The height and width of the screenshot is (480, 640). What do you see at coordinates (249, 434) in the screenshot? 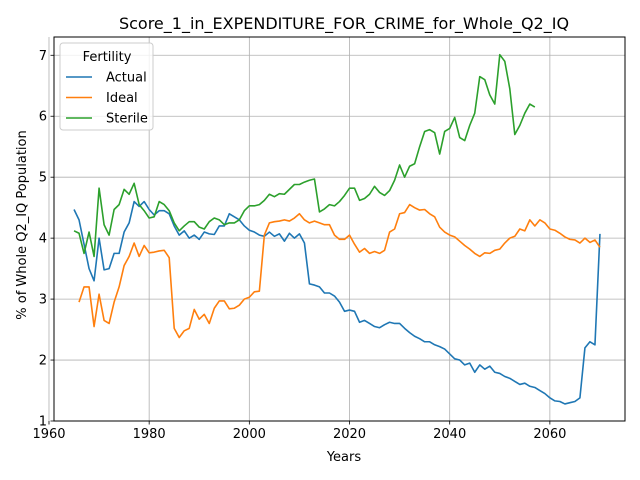
I see `x-tick-label: 2000` at bounding box center [249, 434].